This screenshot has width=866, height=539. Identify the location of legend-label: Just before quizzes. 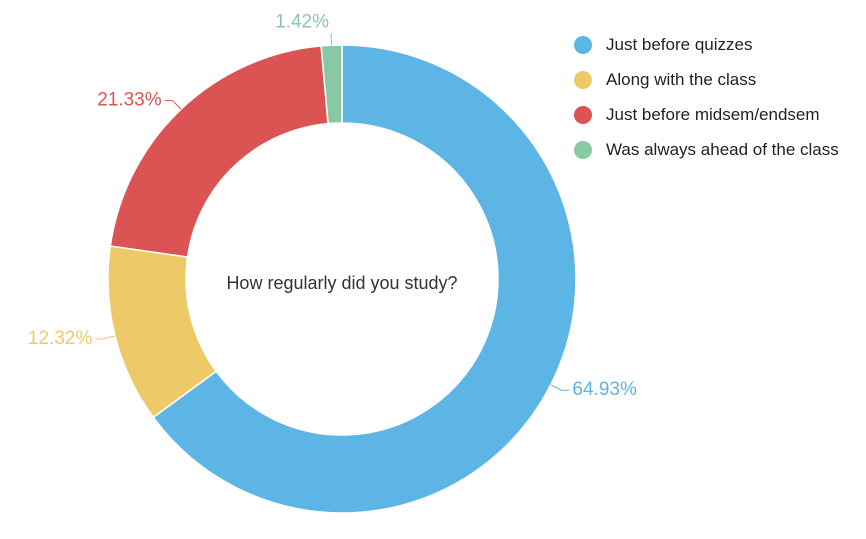
(679, 44).